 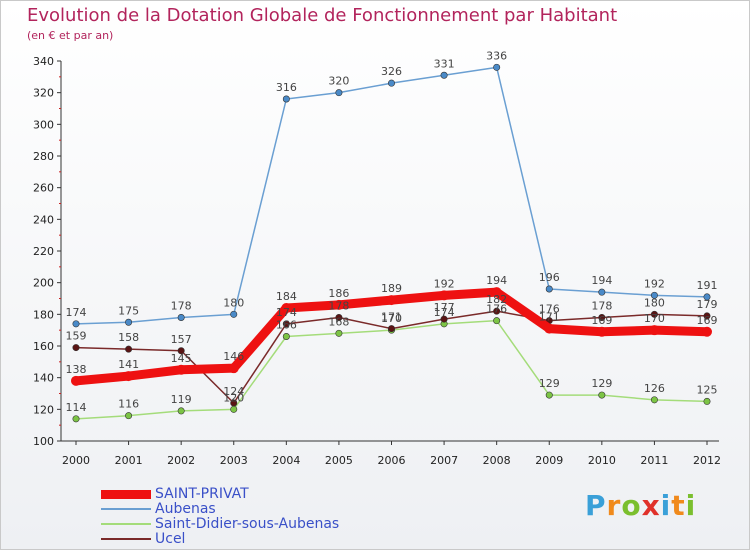 What do you see at coordinates (654, 302) in the screenshot?
I see `data-label-ucel: 180` at bounding box center [654, 302].